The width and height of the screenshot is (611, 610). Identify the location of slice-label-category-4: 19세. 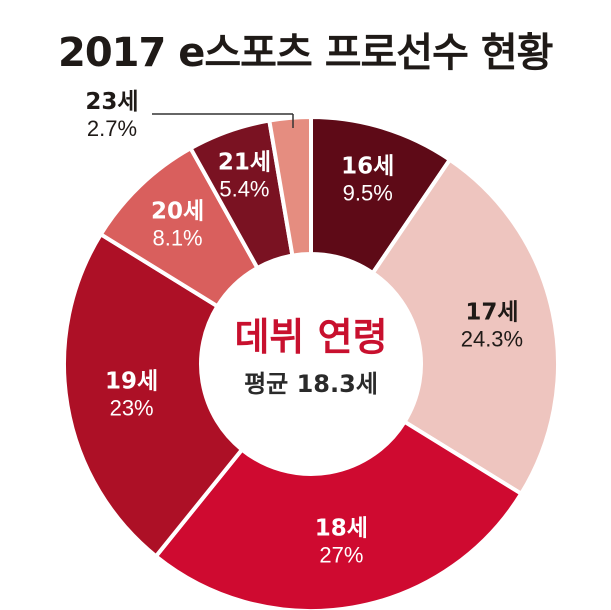
(131, 382).